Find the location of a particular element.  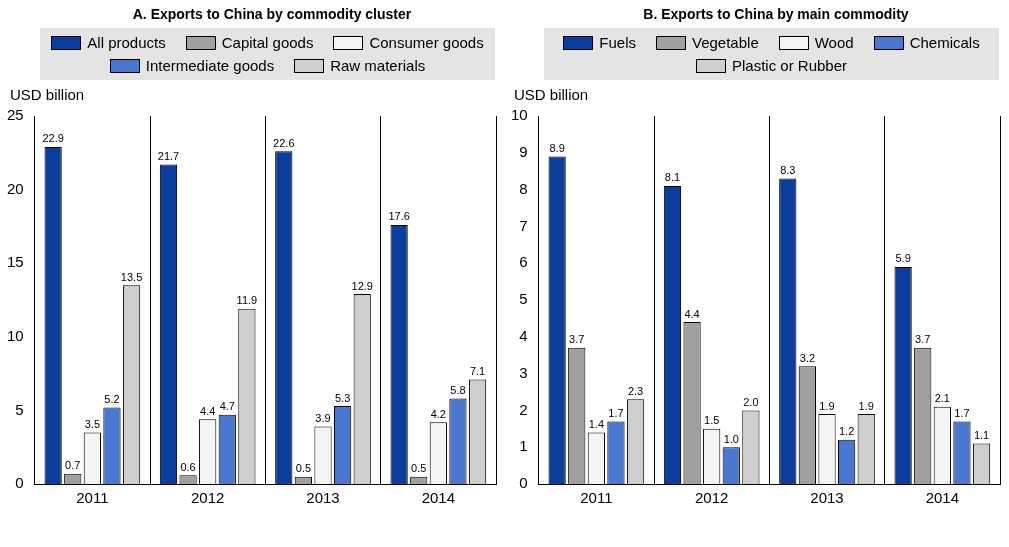

text: Consumer goods is located at coordinates (426, 42).